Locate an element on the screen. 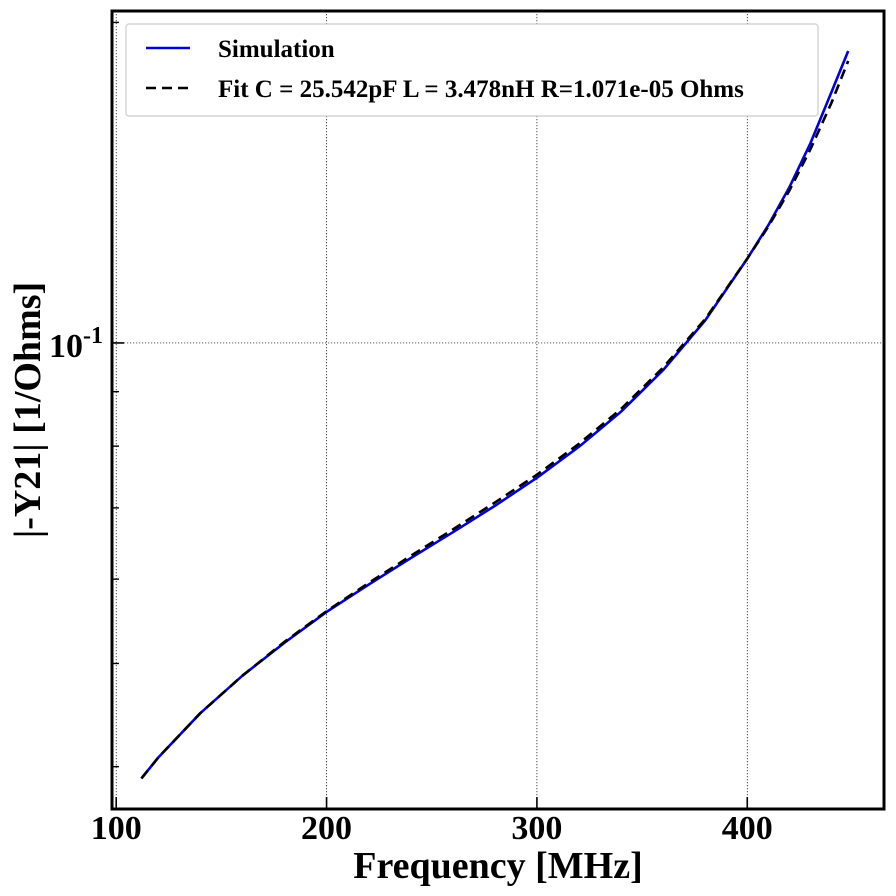  legend-box is located at coordinates (472, 70).